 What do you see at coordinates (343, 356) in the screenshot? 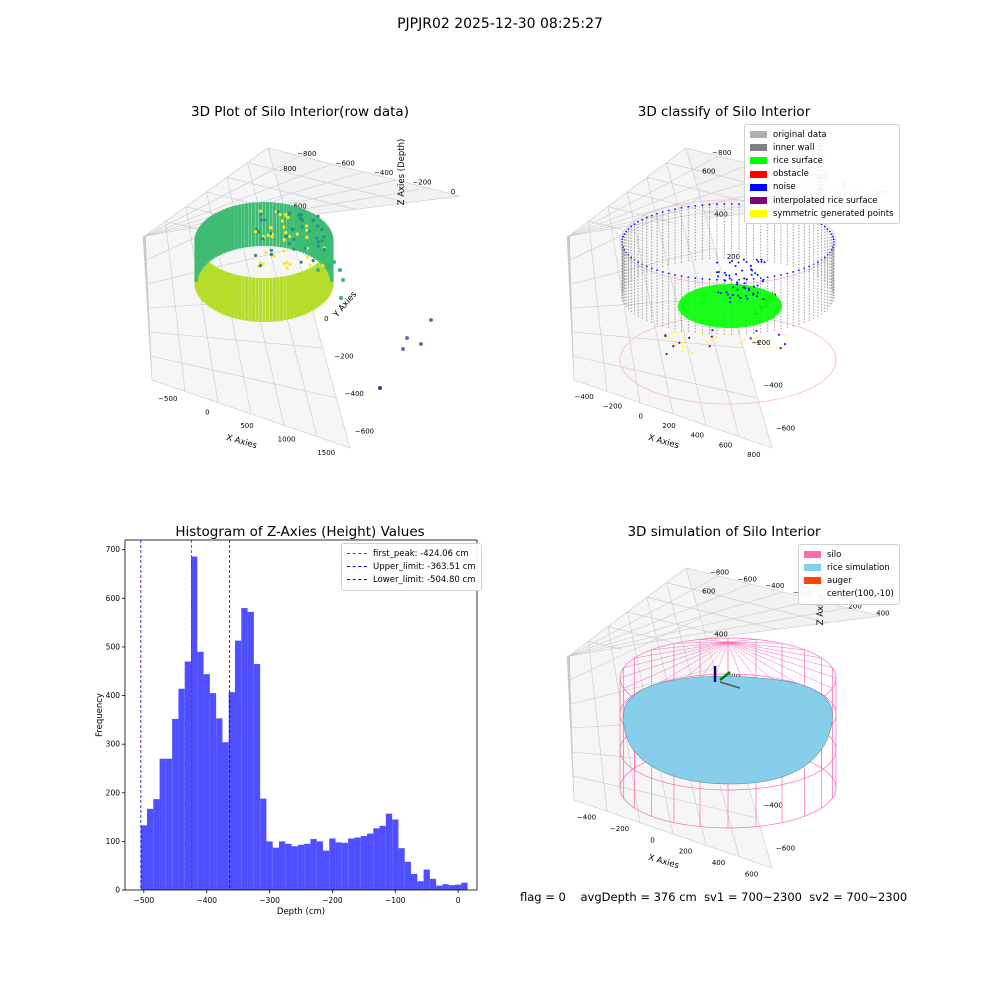
I see `y-tick-label: −200` at bounding box center [343, 356].